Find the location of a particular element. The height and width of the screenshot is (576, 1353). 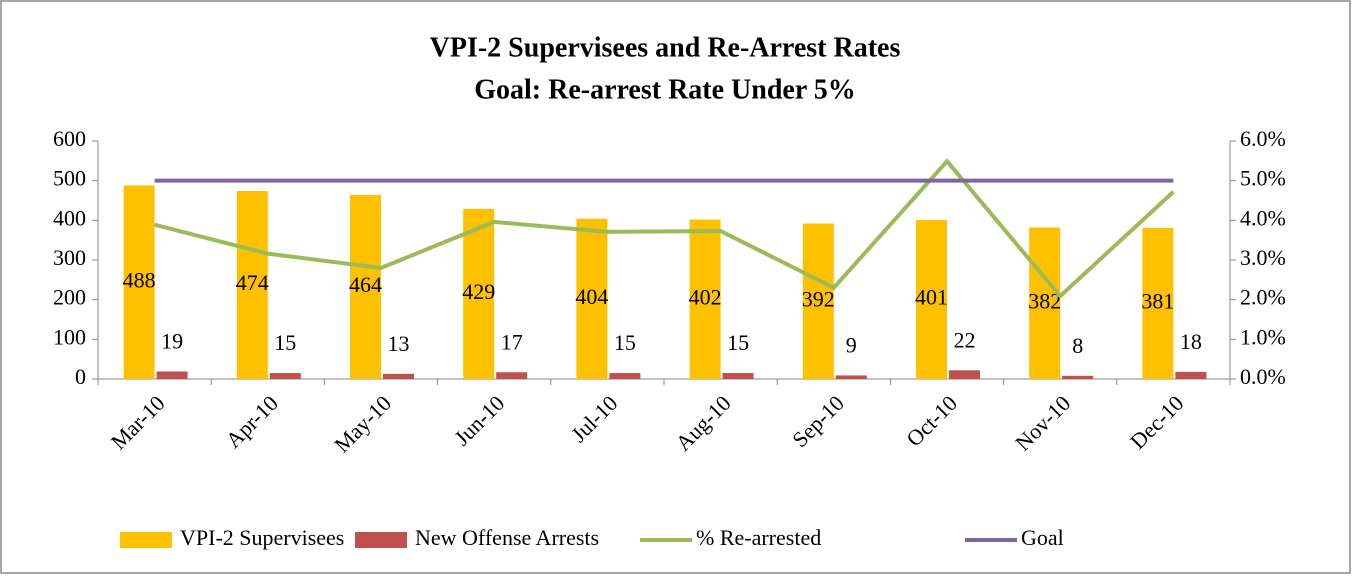

y2-tick-label: 2.0% is located at coordinates (1263, 297).